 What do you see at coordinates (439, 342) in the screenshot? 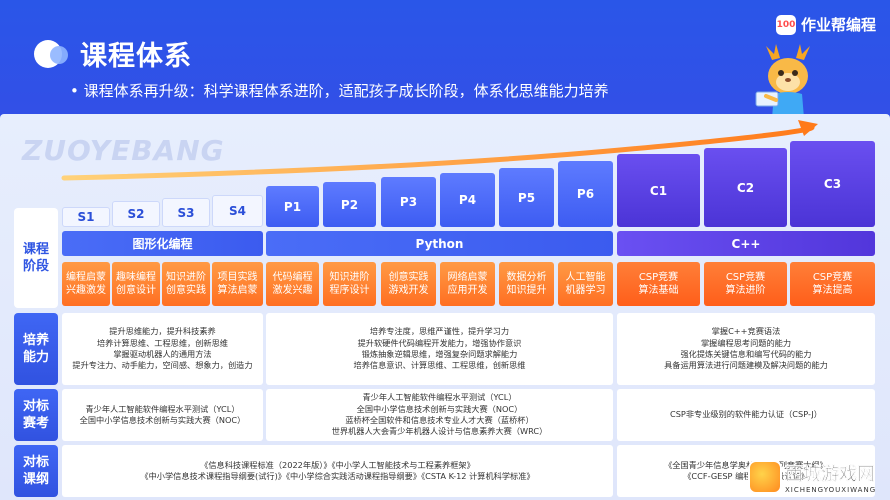
I see `cell-line: 提升软硬件代码编程开发能力，增强协作意识` at bounding box center [439, 342].